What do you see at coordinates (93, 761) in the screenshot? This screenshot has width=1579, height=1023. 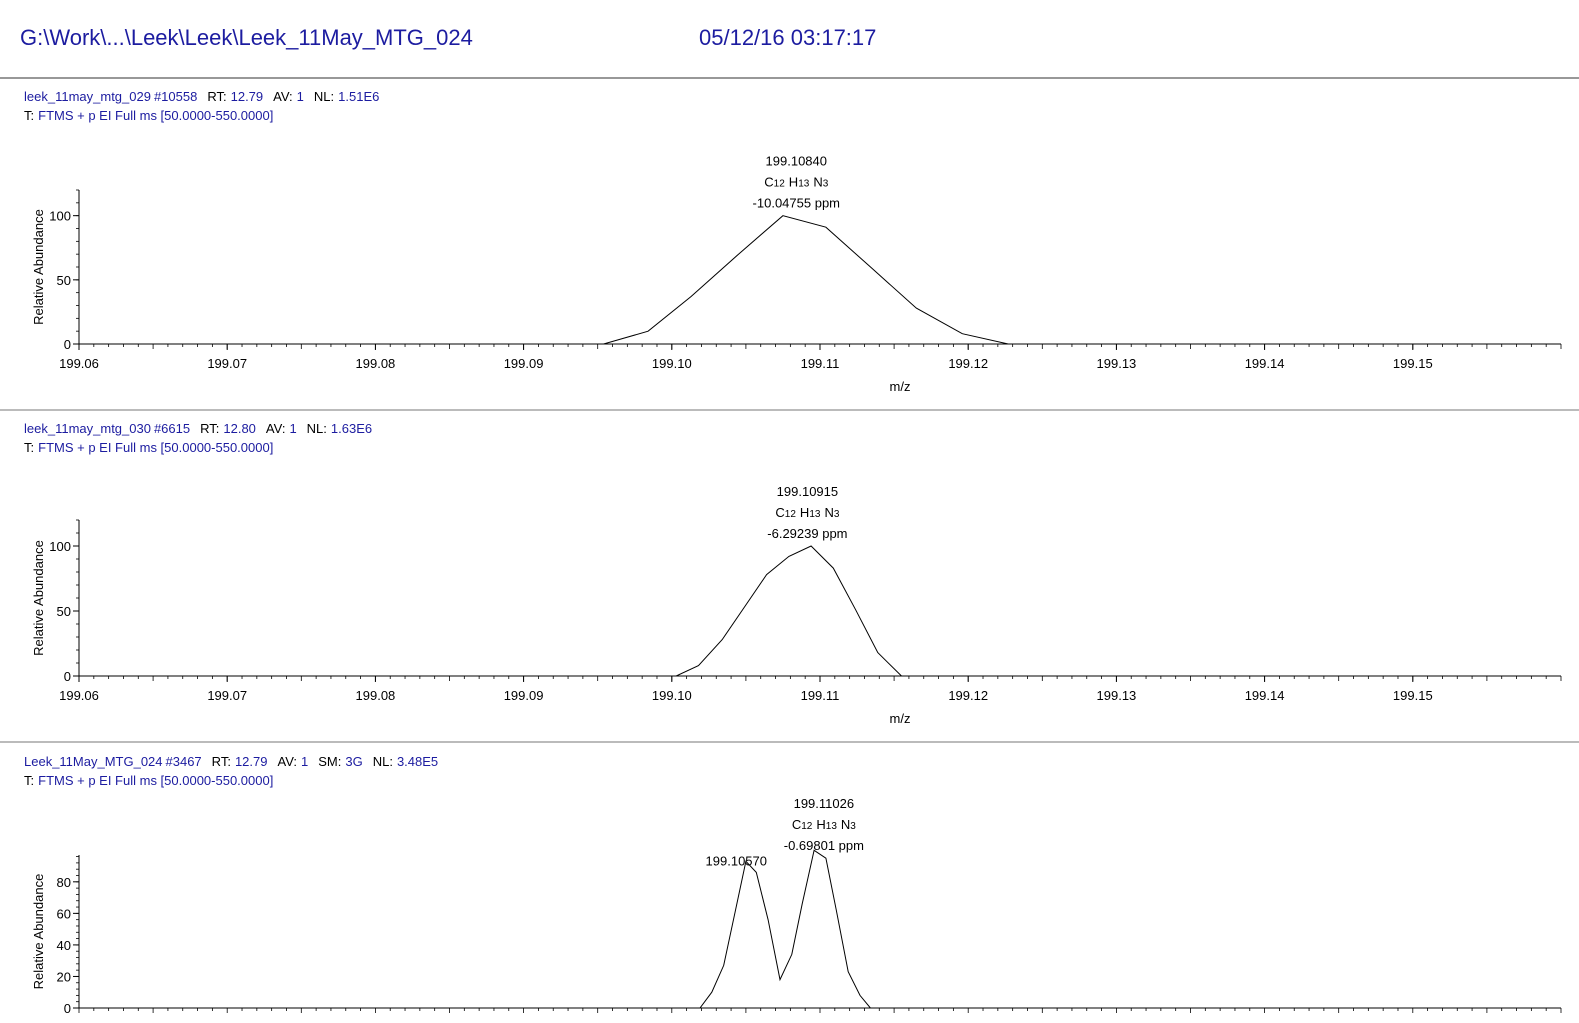 I see `file-name: Leek_11May_MTG_024` at bounding box center [93, 761].